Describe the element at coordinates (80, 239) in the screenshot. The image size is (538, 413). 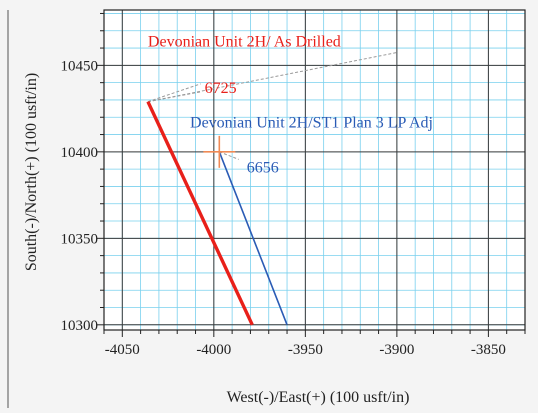
I see `y-tick-label: 10350` at that location.